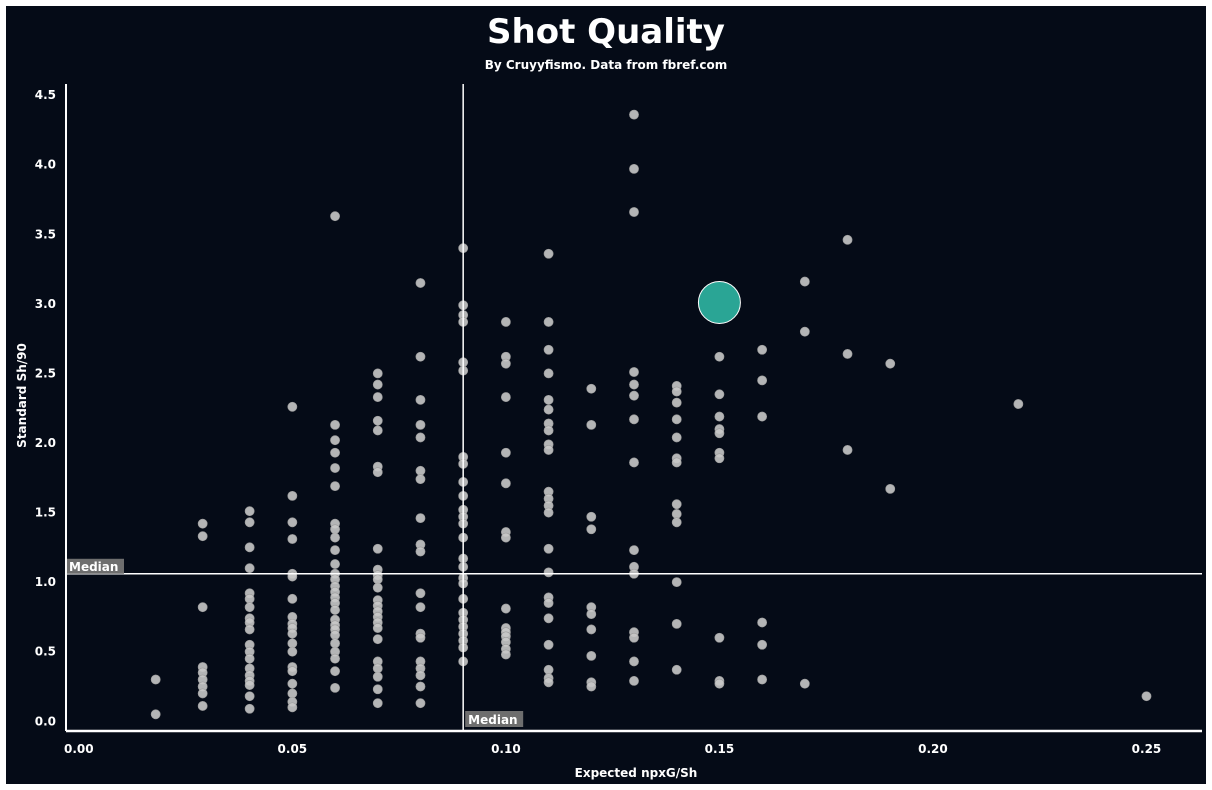  Describe the element at coordinates (45, 582) in the screenshot. I see `y-tick-label: 1.0` at that location.